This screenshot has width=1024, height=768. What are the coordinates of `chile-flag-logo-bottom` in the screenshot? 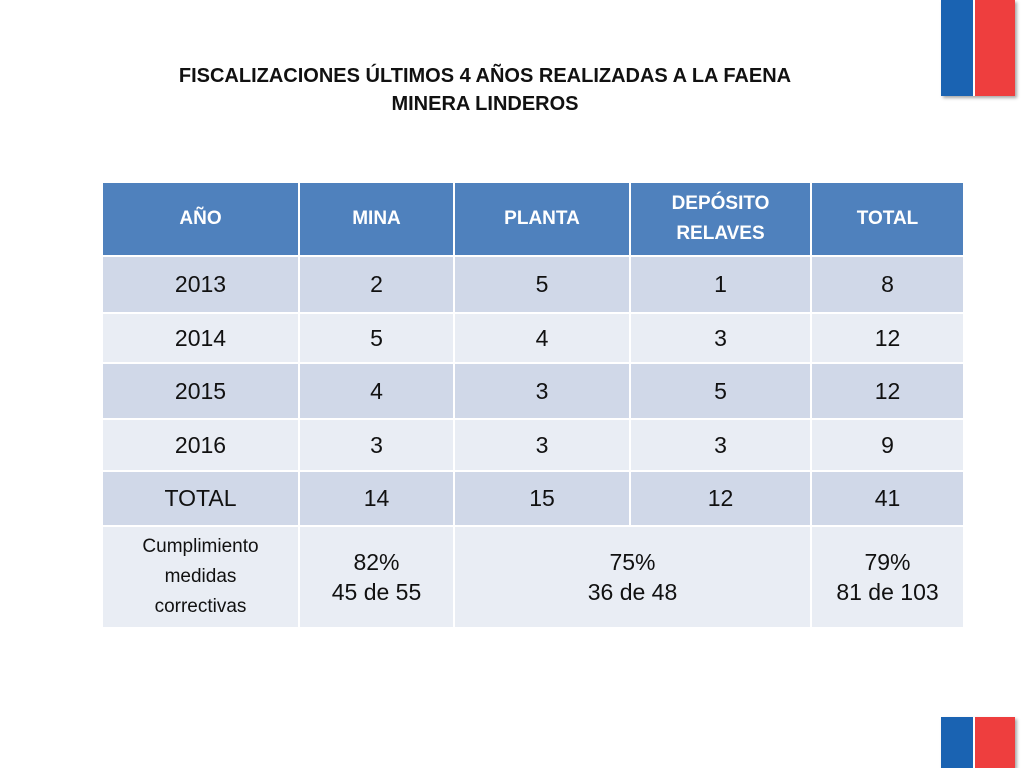 It's located at (978, 742).